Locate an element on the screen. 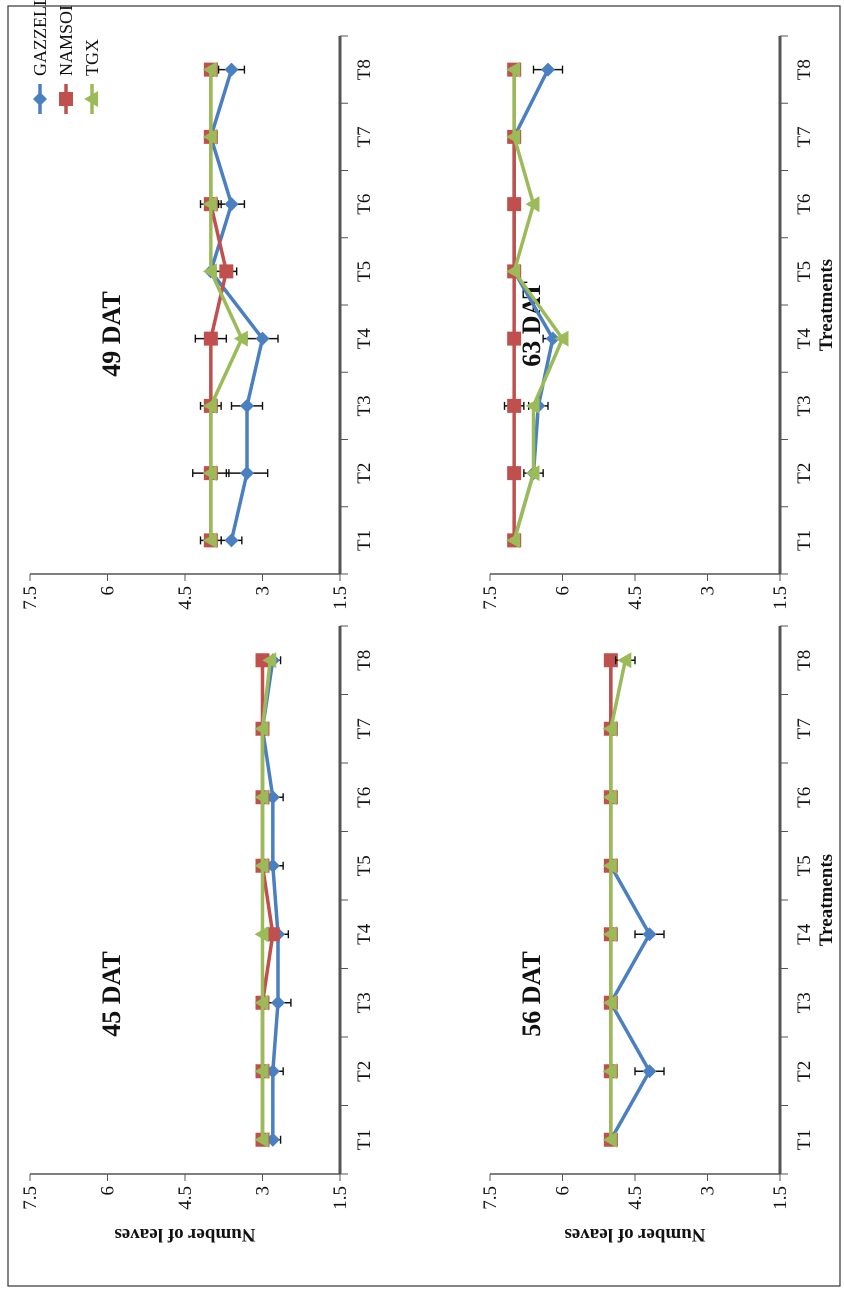 Image resolution: width=844 pixels, height=1294 pixels. panel-title: 56 DAT is located at coordinates (531, 993).